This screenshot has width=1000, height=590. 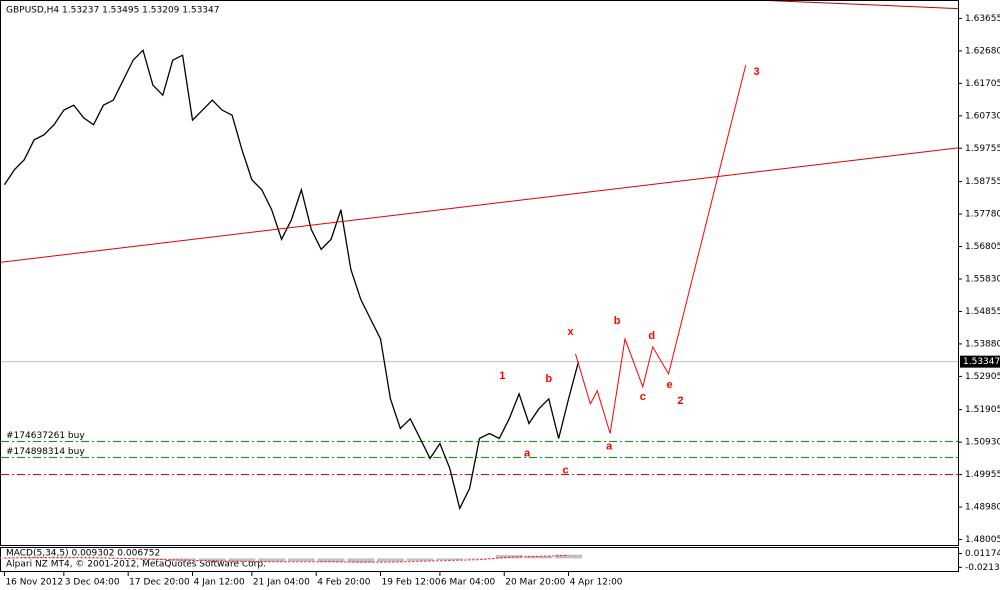 What do you see at coordinates (982, 540) in the screenshot?
I see `y-tick-label: 1.48005` at bounding box center [982, 540].